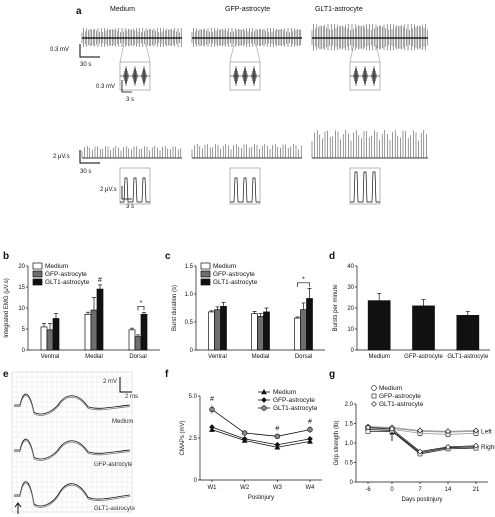 The height and width of the screenshot is (517, 495). What do you see at coordinates (332, 256) in the screenshot?
I see `panel-label-d: d` at bounding box center [332, 256].